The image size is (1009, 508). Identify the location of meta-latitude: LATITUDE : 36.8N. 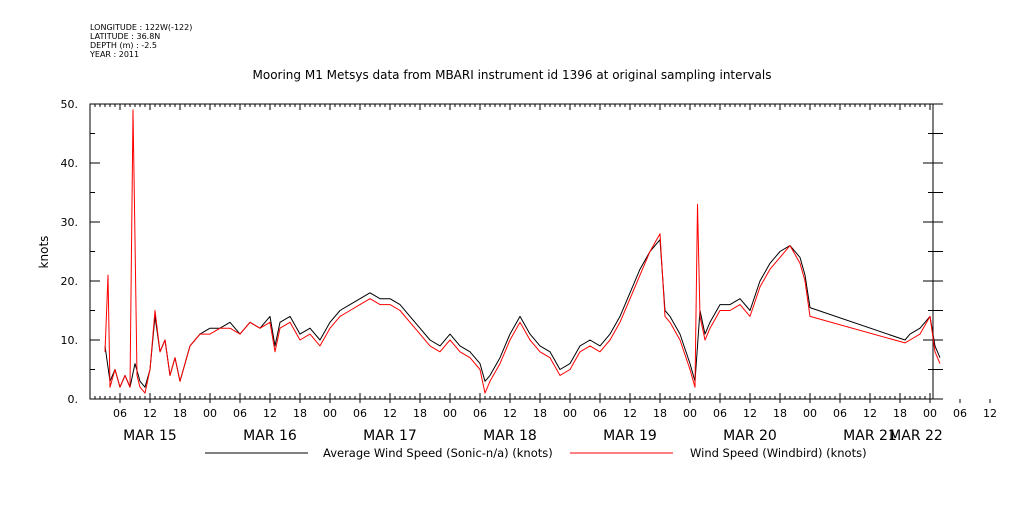
(125, 36).